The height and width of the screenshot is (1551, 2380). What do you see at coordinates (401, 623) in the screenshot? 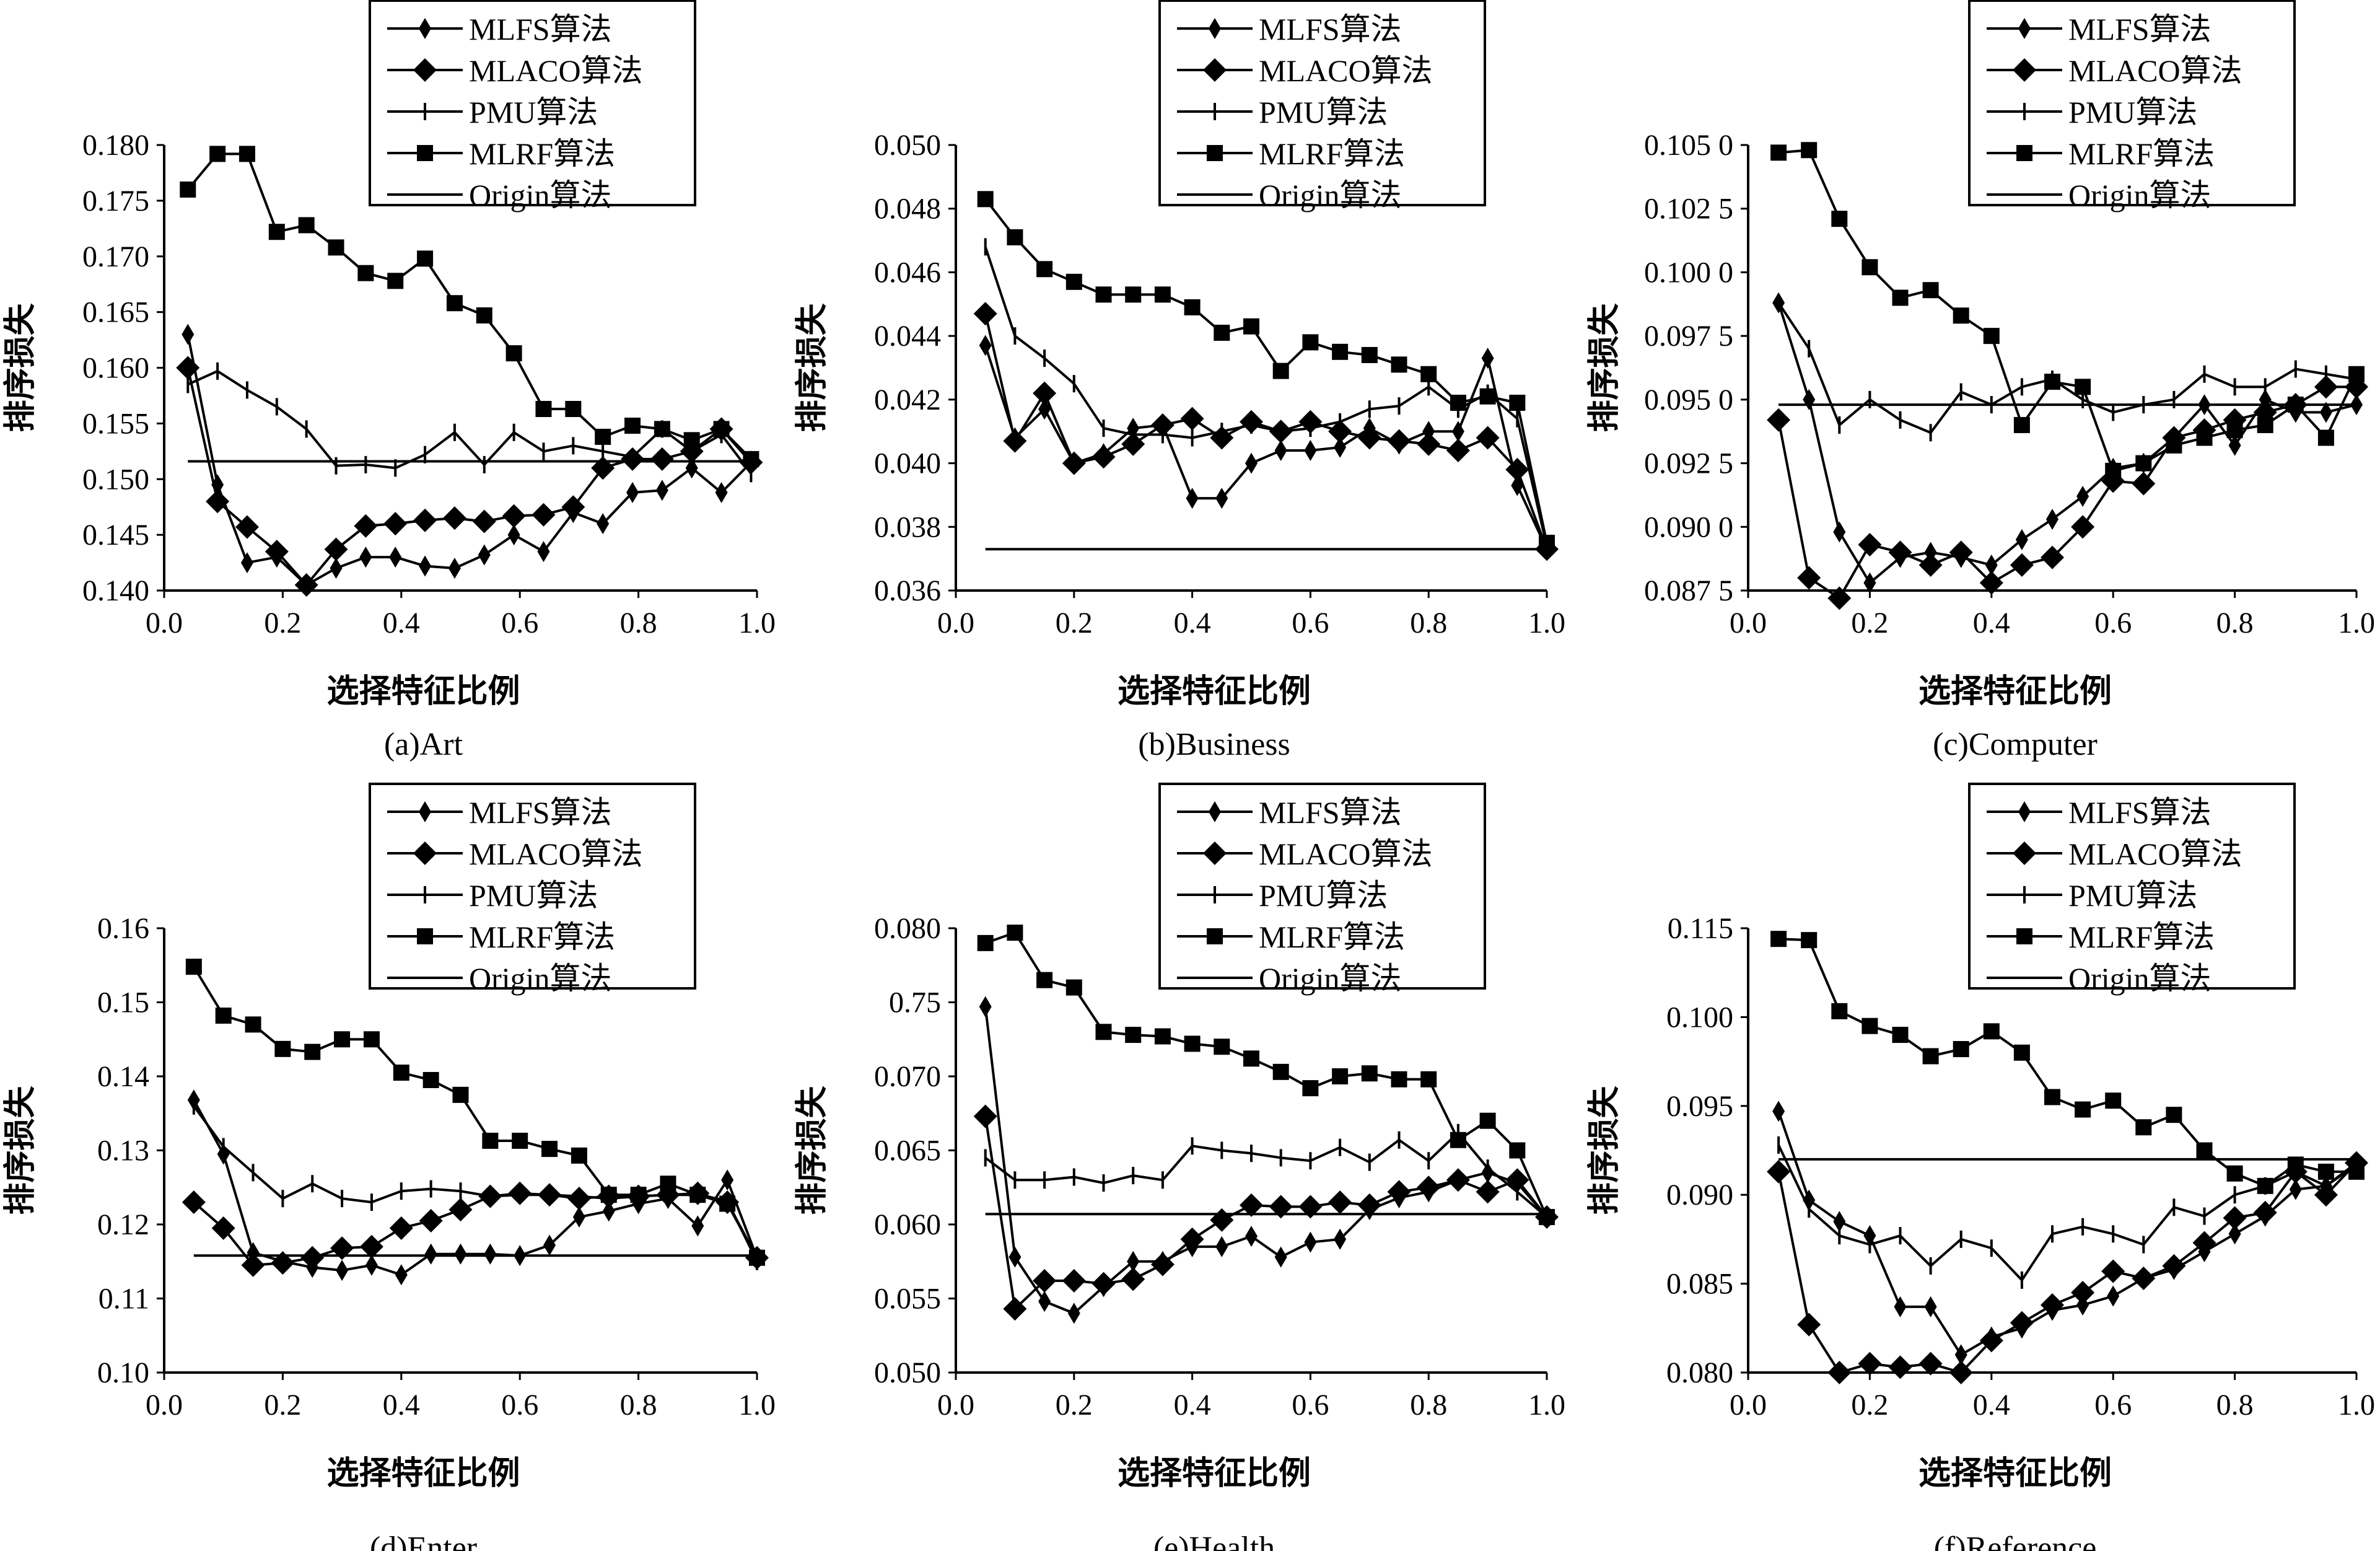
I see `x-tick-label: 0.4` at bounding box center [401, 623].